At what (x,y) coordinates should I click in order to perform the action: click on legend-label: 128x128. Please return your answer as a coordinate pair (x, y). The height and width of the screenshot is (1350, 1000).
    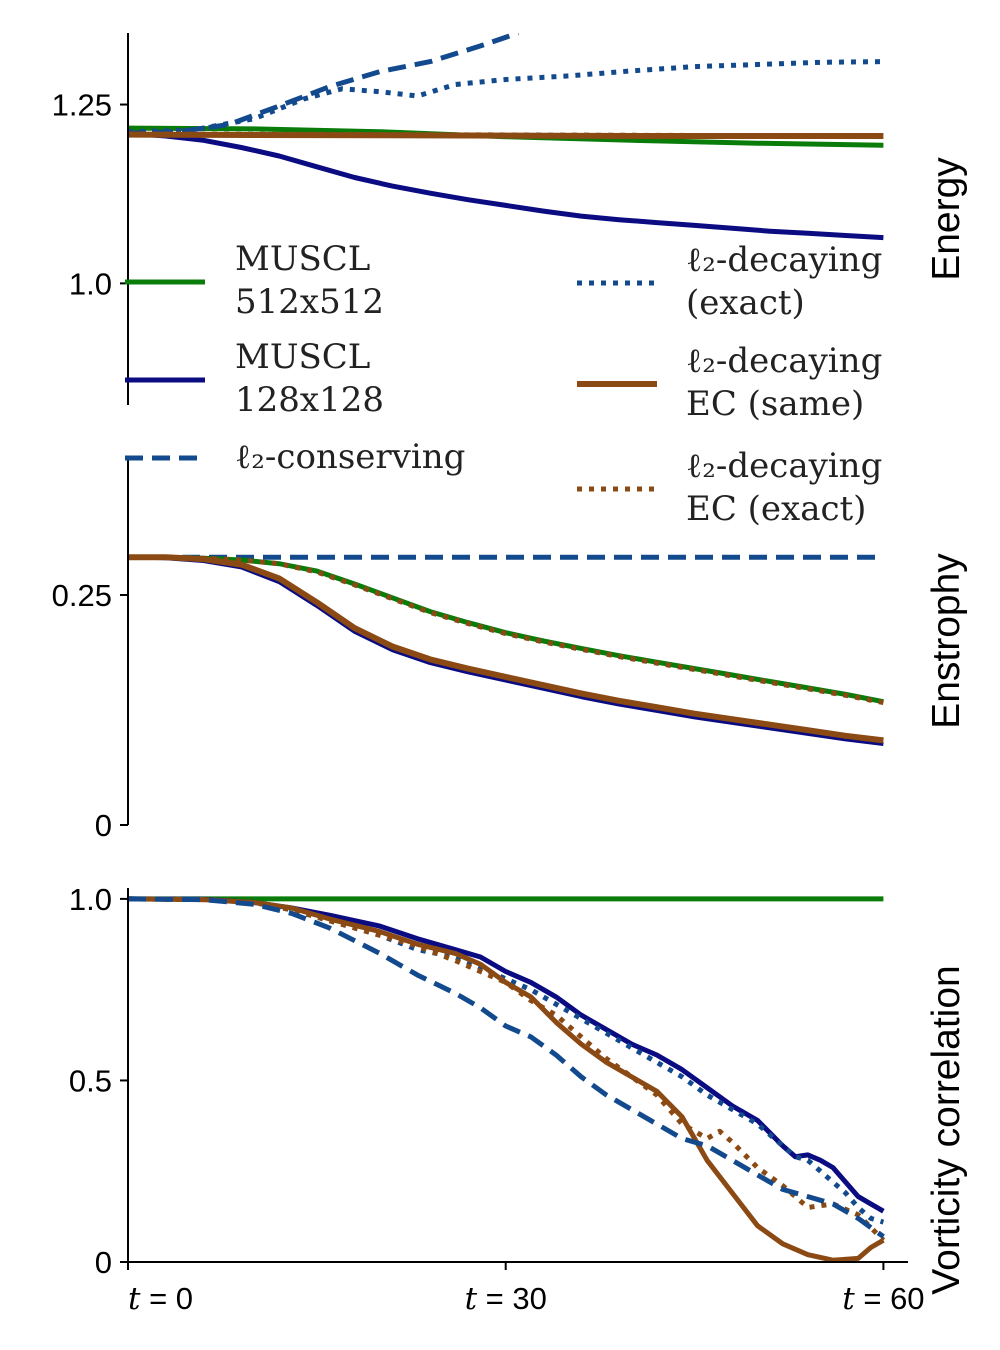
    Looking at the image, I should click on (309, 400).